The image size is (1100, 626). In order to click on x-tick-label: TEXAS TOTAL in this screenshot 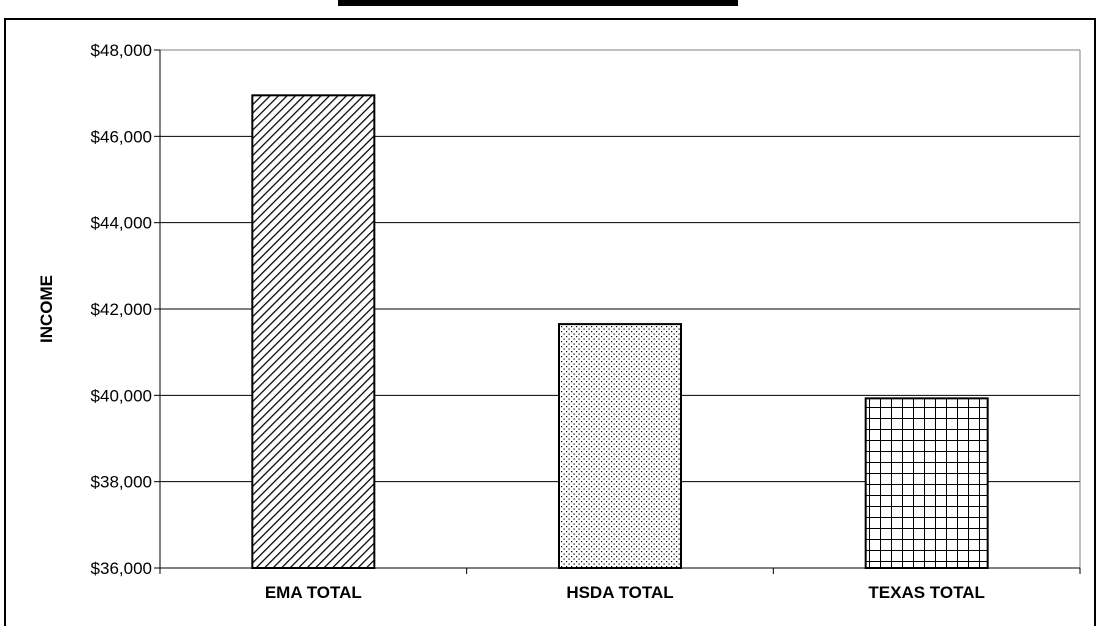, I will do `click(926, 592)`.